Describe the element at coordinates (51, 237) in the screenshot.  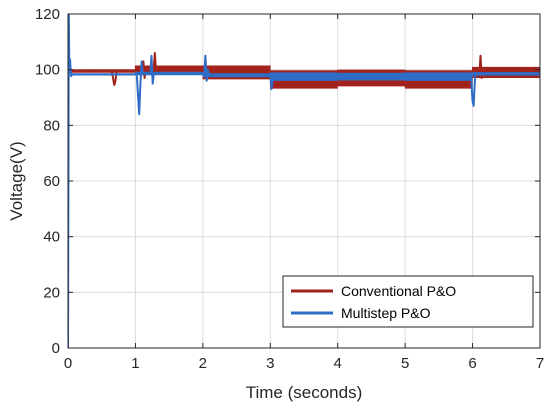
I see `y-tick-label-2: 40` at that location.